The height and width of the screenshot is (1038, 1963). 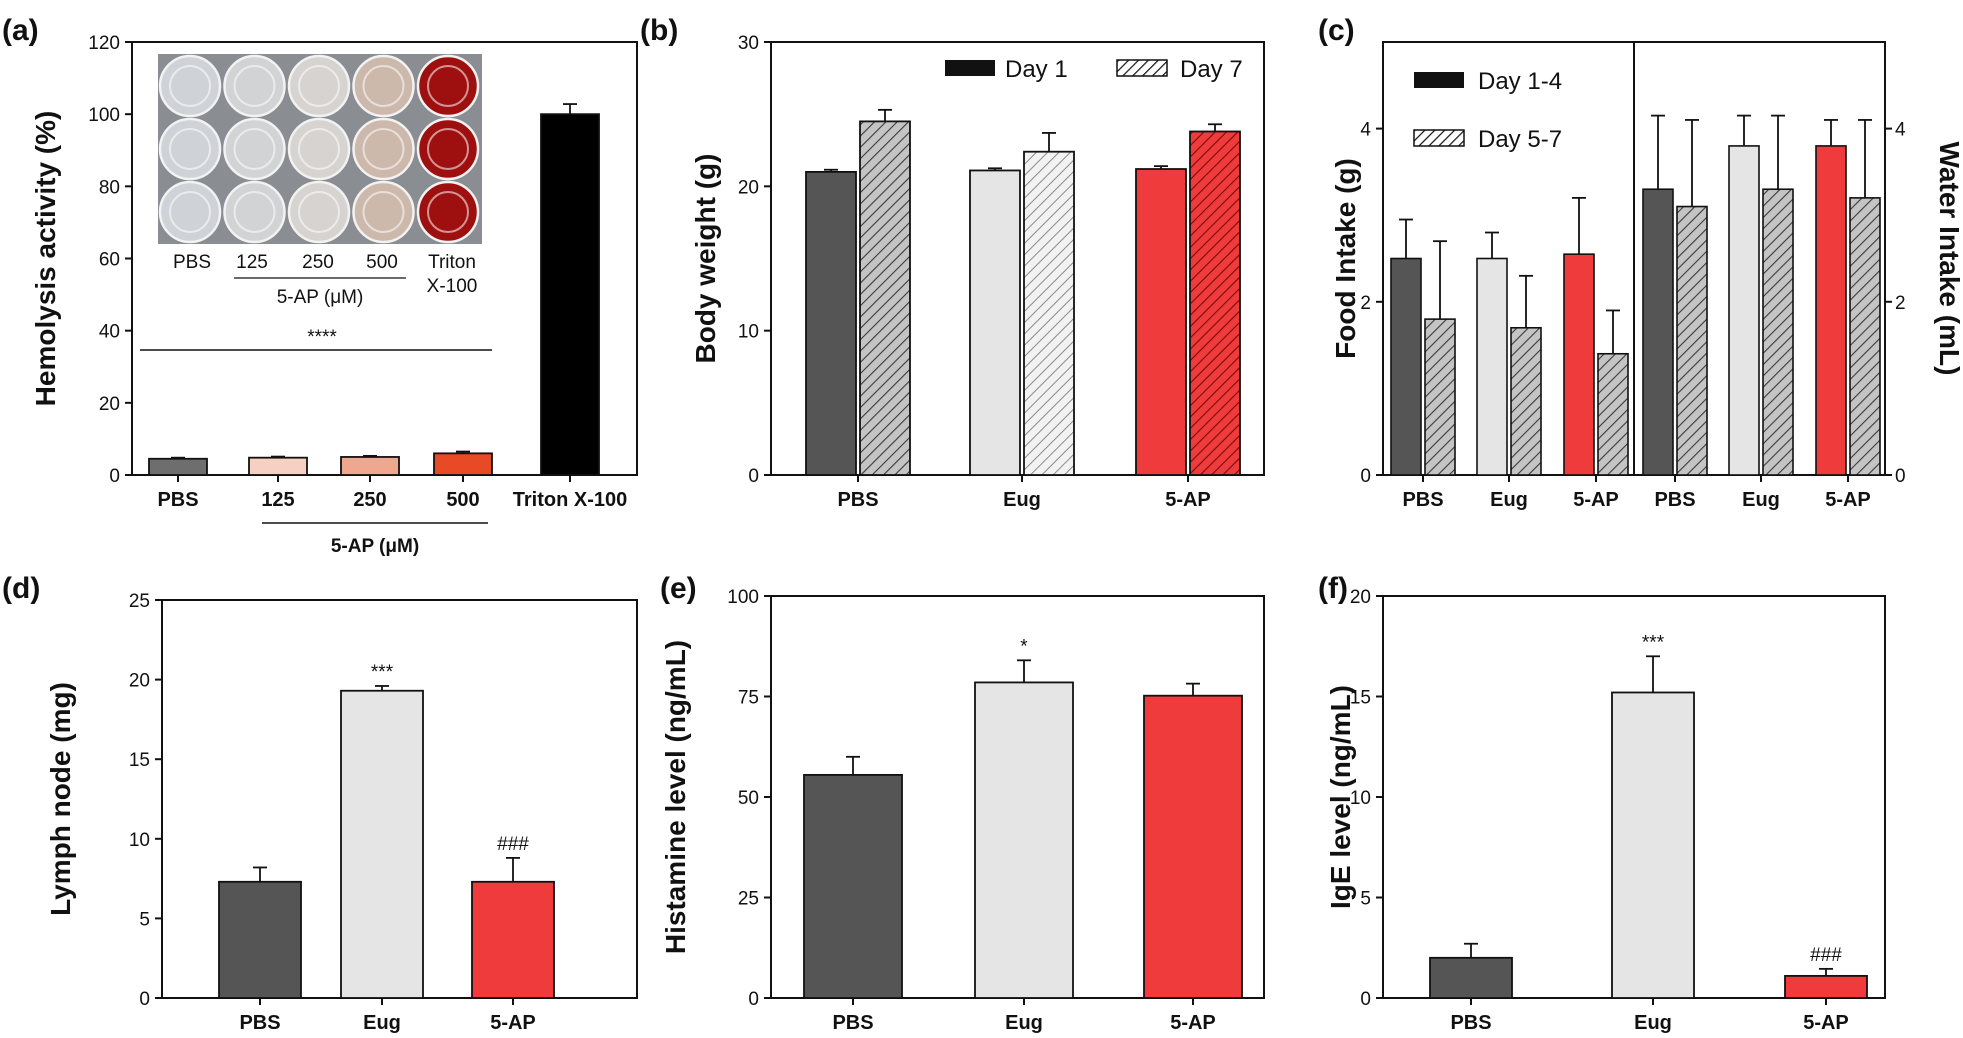 I want to click on y-tick-label: 4, so click(x=1365, y=130).